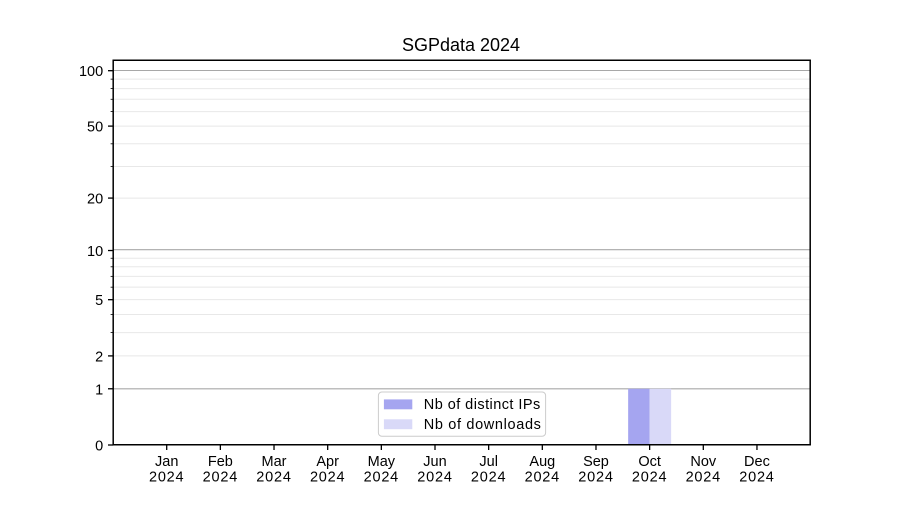 Image resolution: width=900 pixels, height=505 pixels. What do you see at coordinates (99, 357) in the screenshot?
I see `svg-text: 2` at bounding box center [99, 357].